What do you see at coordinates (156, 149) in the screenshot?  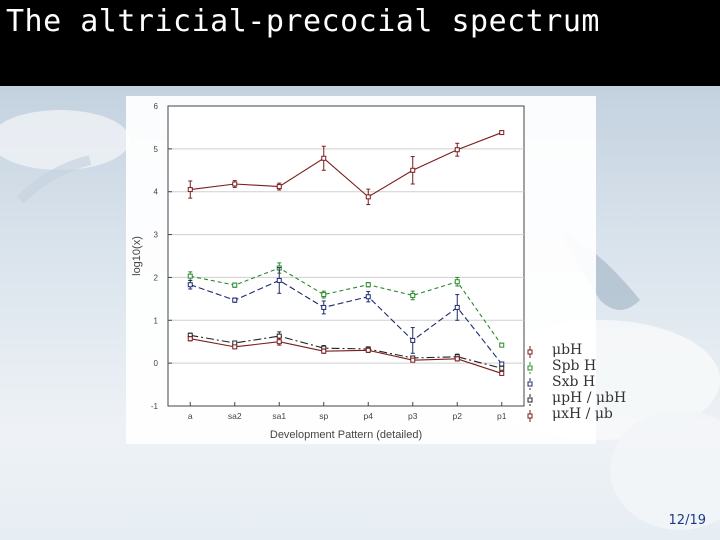 I see `y-tick-label: 5` at bounding box center [156, 149].